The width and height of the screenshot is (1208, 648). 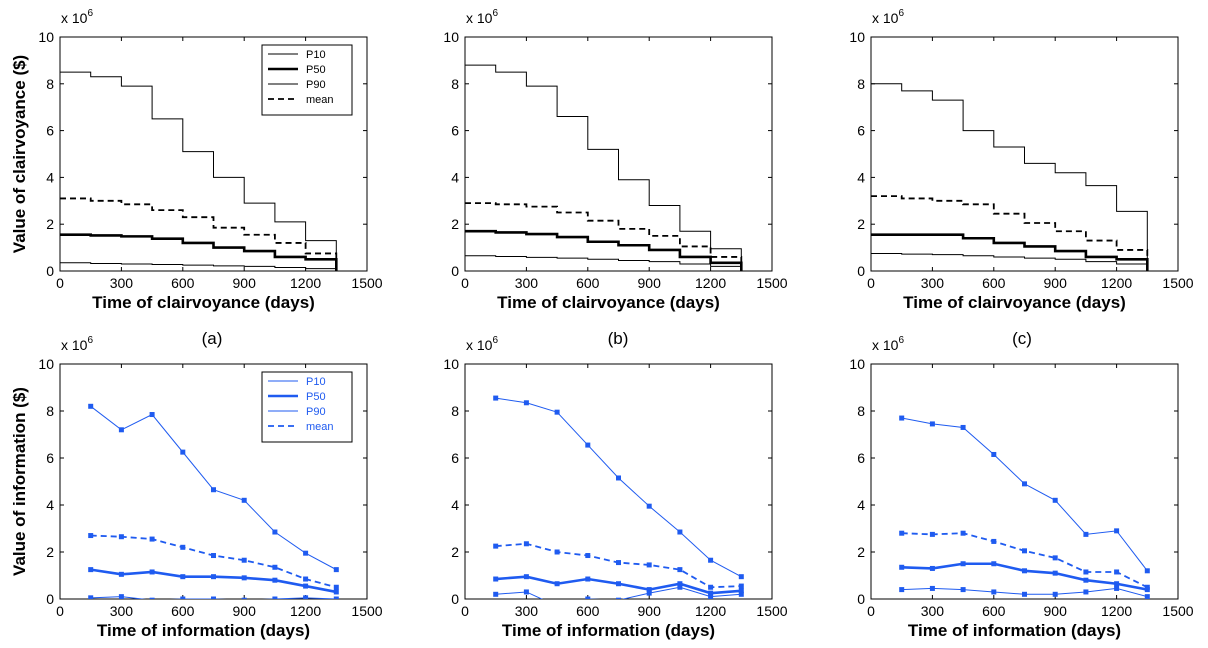 What do you see at coordinates (198, 171) in the screenshot?
I see `series-line-p10` at bounding box center [198, 171].